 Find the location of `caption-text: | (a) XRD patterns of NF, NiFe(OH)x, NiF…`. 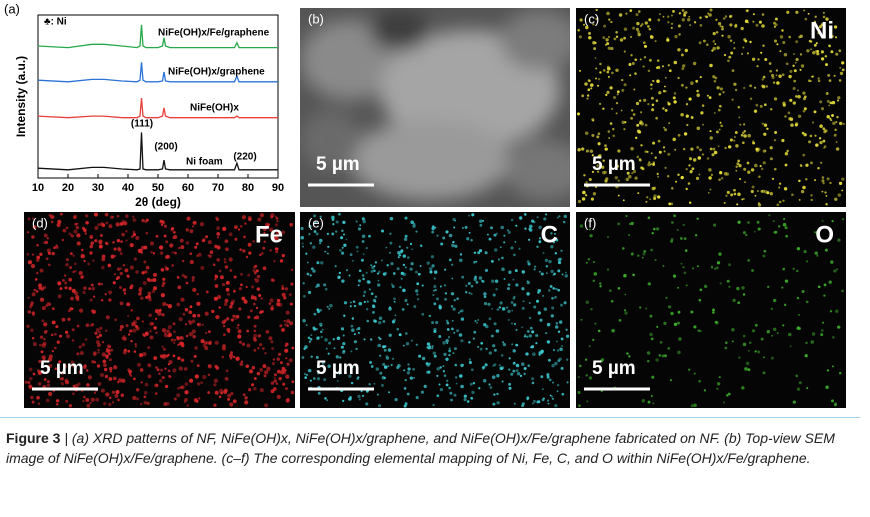

caption-text: | (a) XRD patterns of NF, NiFe(OH)x, NiF… is located at coordinates (420, 448).